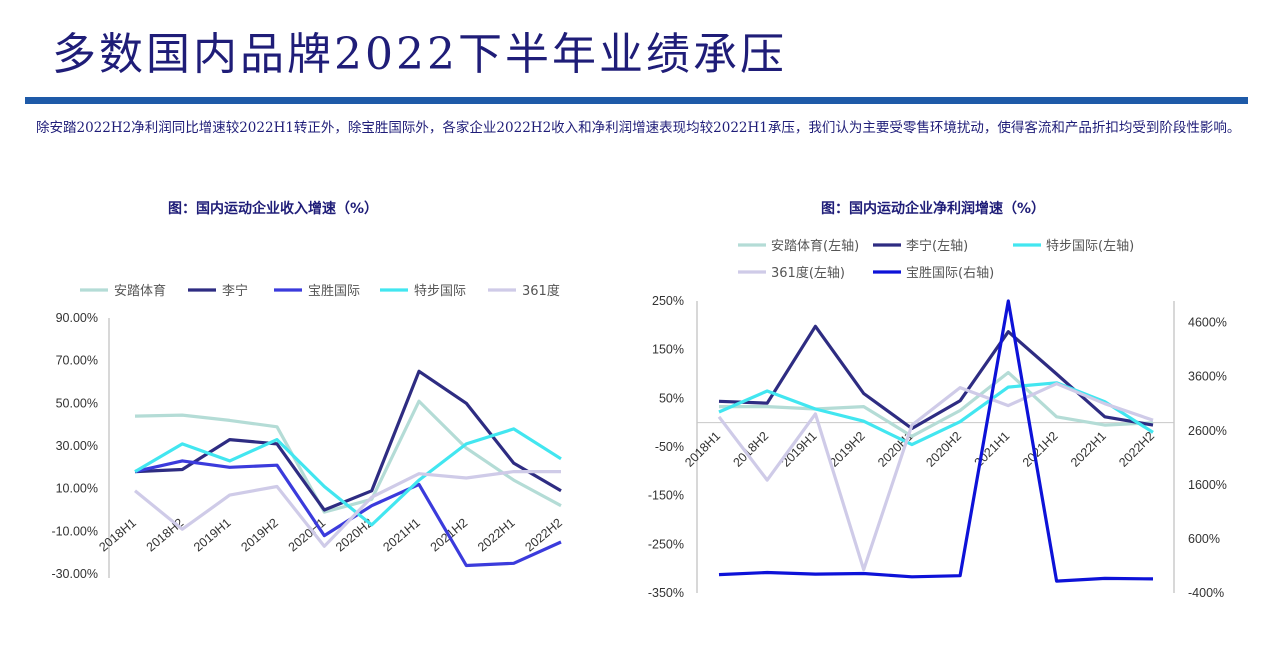  What do you see at coordinates (950, 273) in the screenshot?
I see `right-legend-label: 宝胜国际(右轴)` at bounding box center [950, 273].